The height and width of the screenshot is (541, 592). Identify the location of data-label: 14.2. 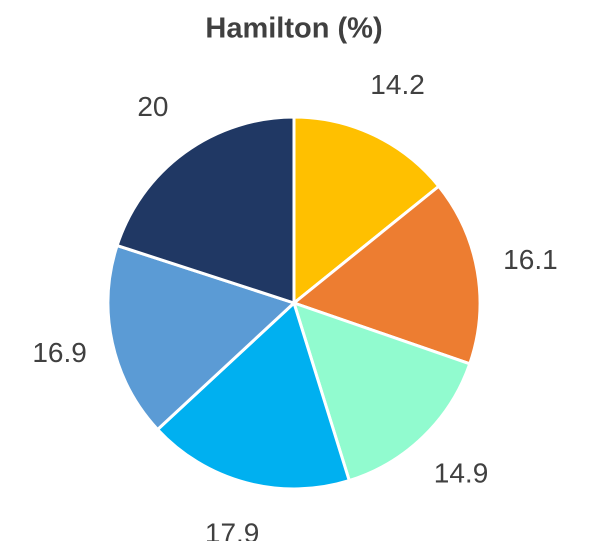
(397, 84).